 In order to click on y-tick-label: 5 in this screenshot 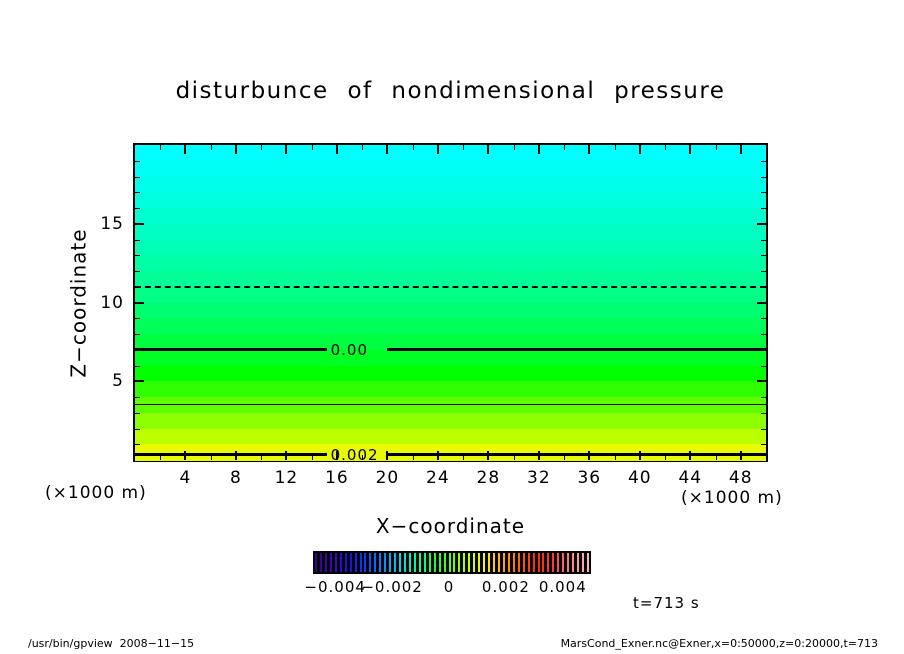, I will do `click(118, 381)`.